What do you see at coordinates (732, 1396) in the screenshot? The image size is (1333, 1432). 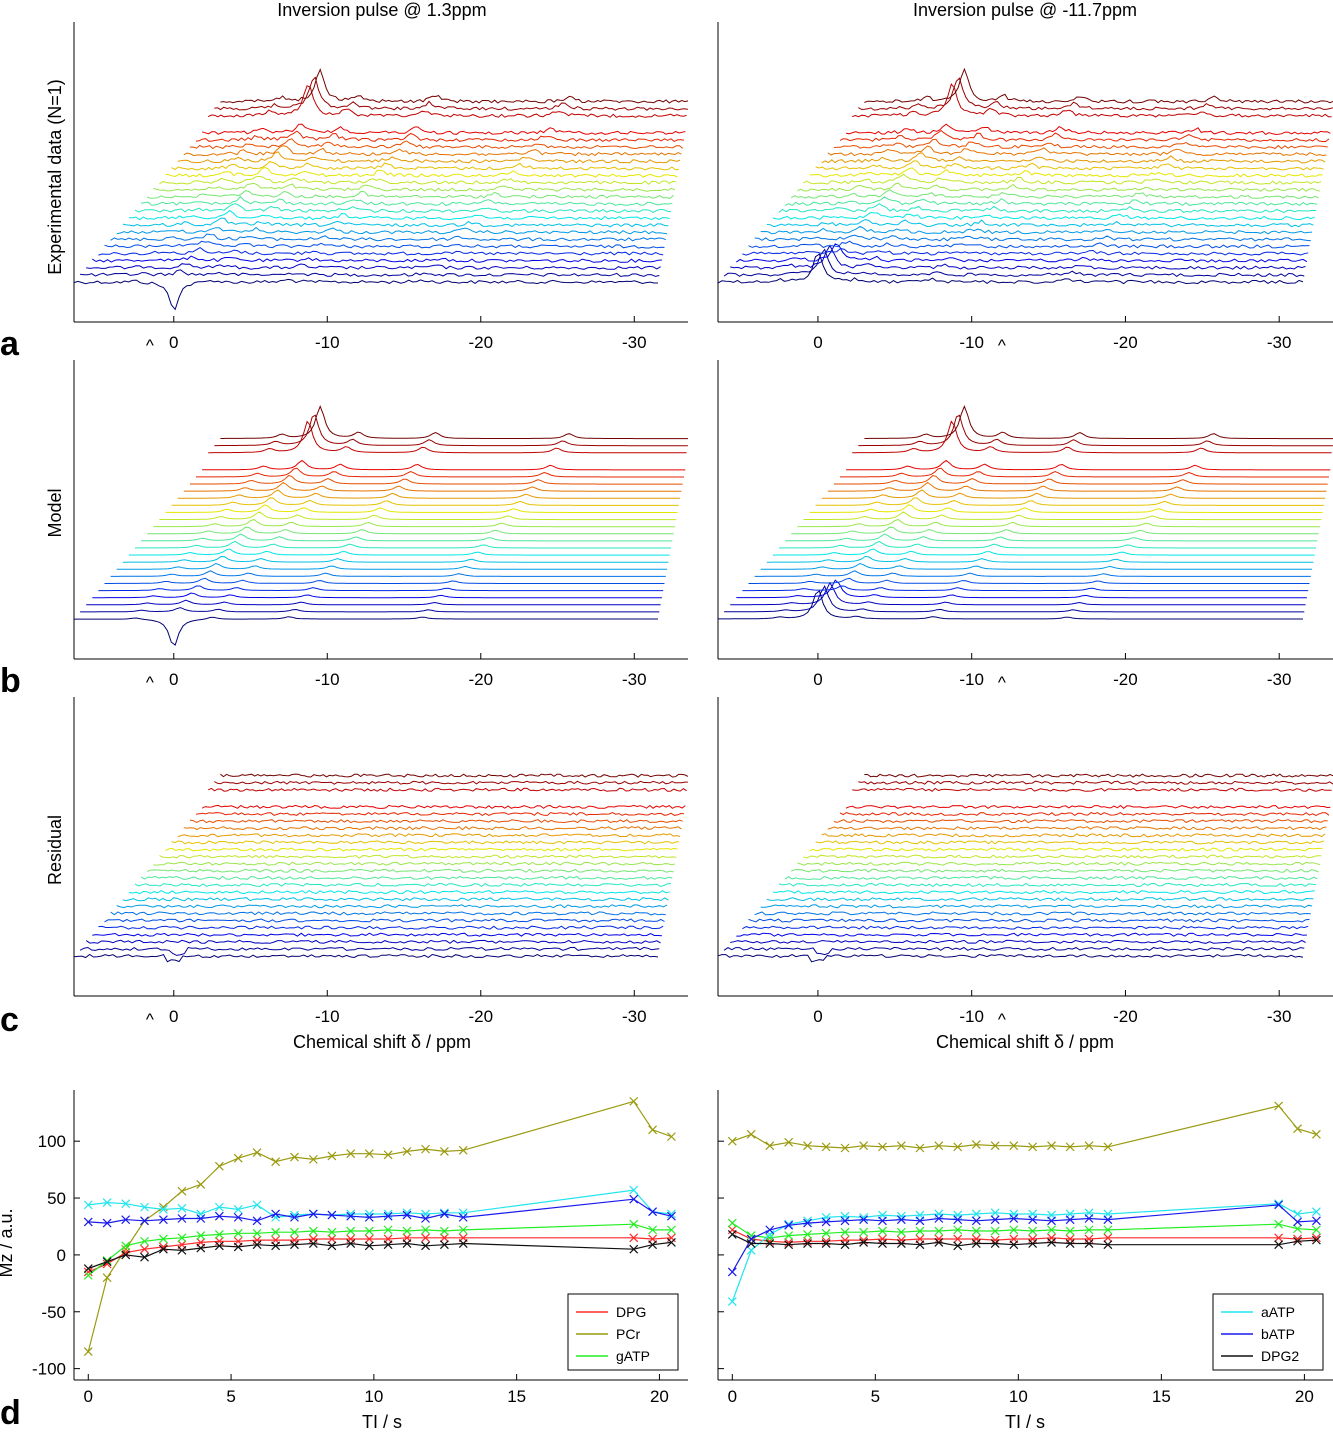 I see `x-tick-label: 0` at bounding box center [732, 1396].